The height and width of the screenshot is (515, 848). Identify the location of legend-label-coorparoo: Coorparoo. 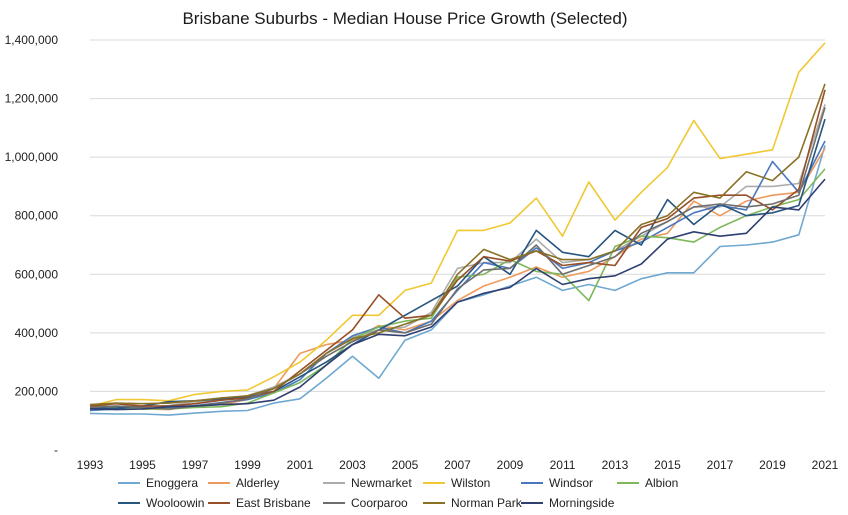
(379, 503).